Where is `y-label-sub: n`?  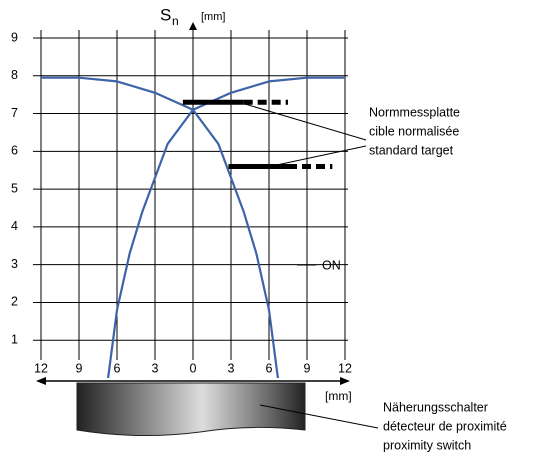 y-label-sub: n is located at coordinates (175, 21).